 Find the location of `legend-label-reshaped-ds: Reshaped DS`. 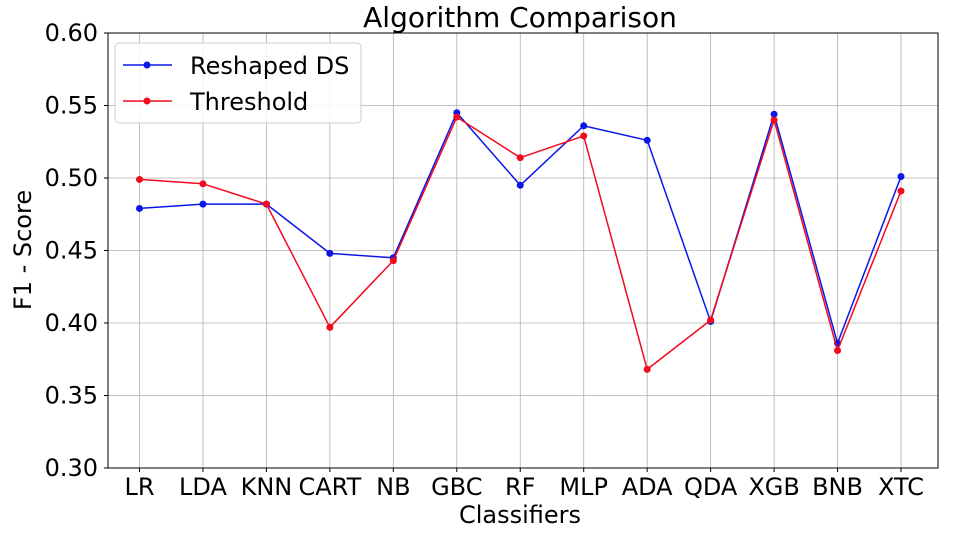

legend-label-reshaped-ds: Reshaped DS is located at coordinates (269, 66).